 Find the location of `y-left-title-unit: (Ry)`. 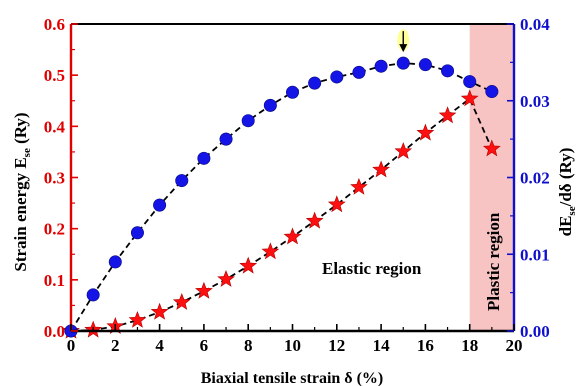

y-left-title-unit: (Ry) is located at coordinates (20, 130).